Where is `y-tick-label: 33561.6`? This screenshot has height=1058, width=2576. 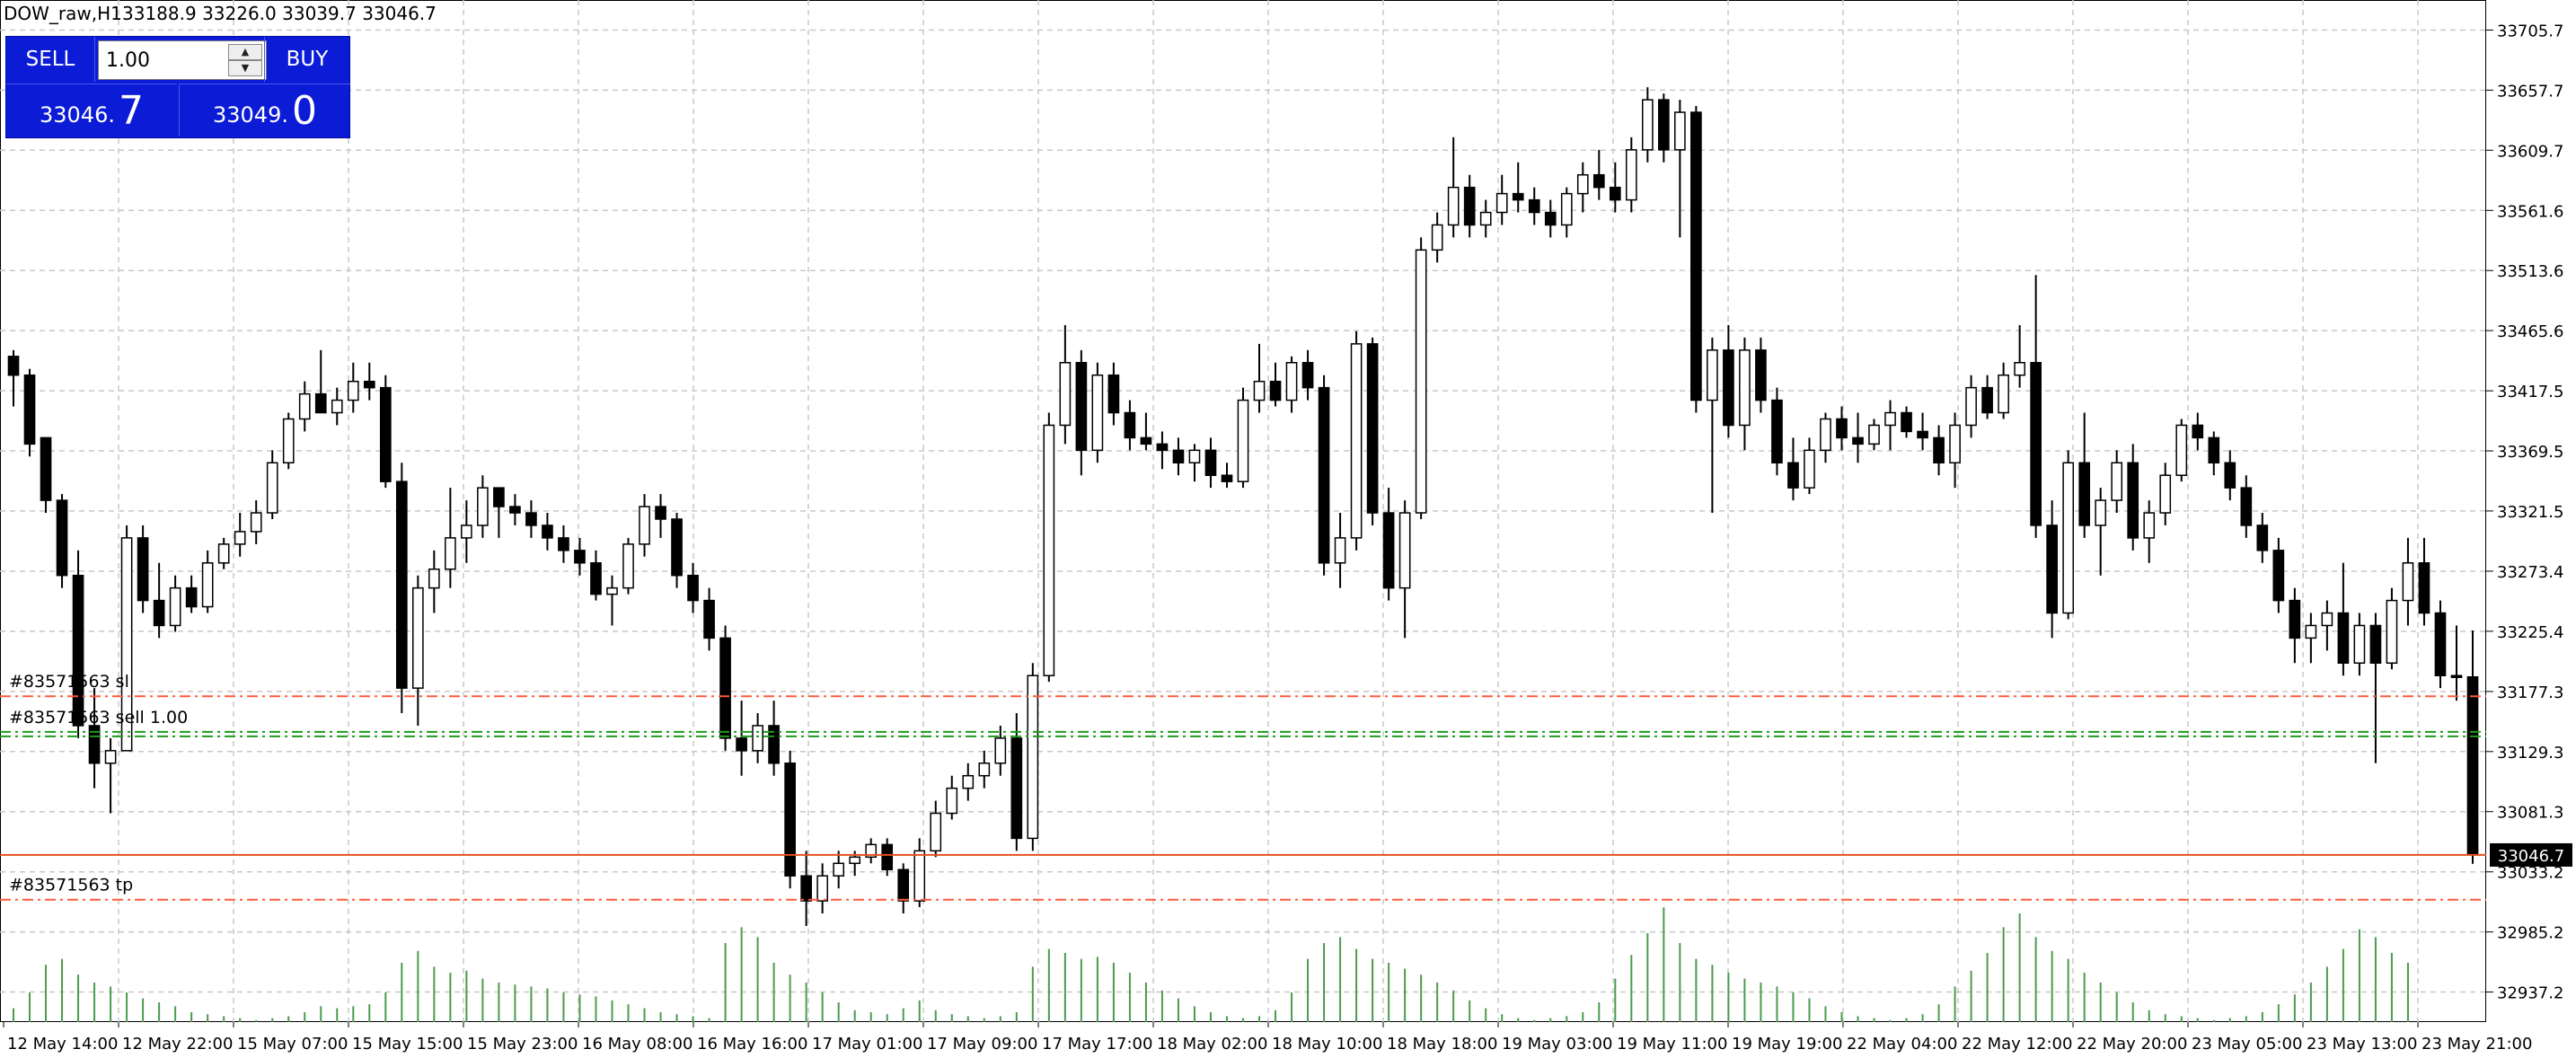
y-tick-label: 33561.6 is located at coordinates (2530, 211).